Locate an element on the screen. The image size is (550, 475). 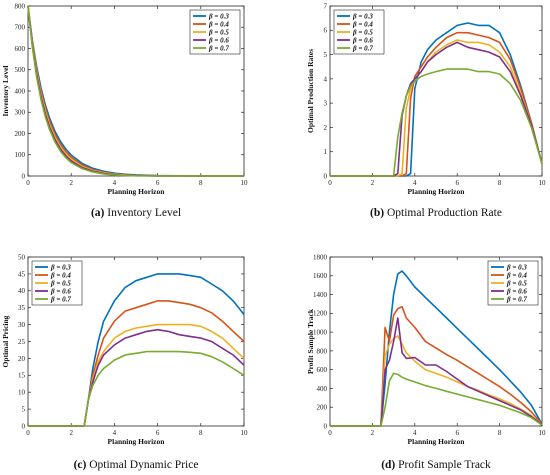
y-tick-label: 1000 is located at coordinates (320, 333).